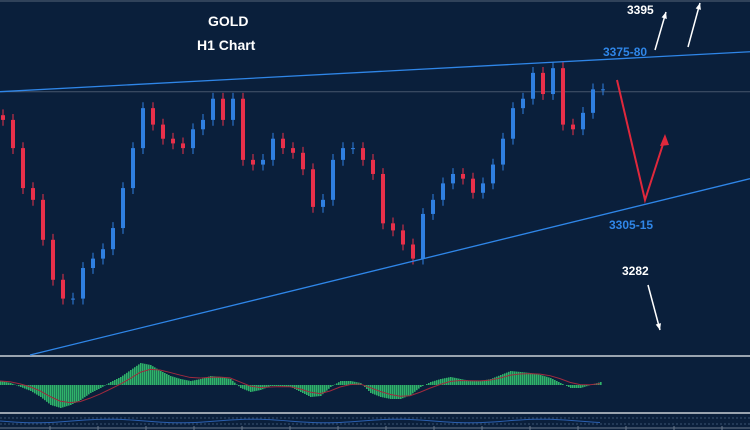  I want to click on red-projection-path, so click(641, 141).